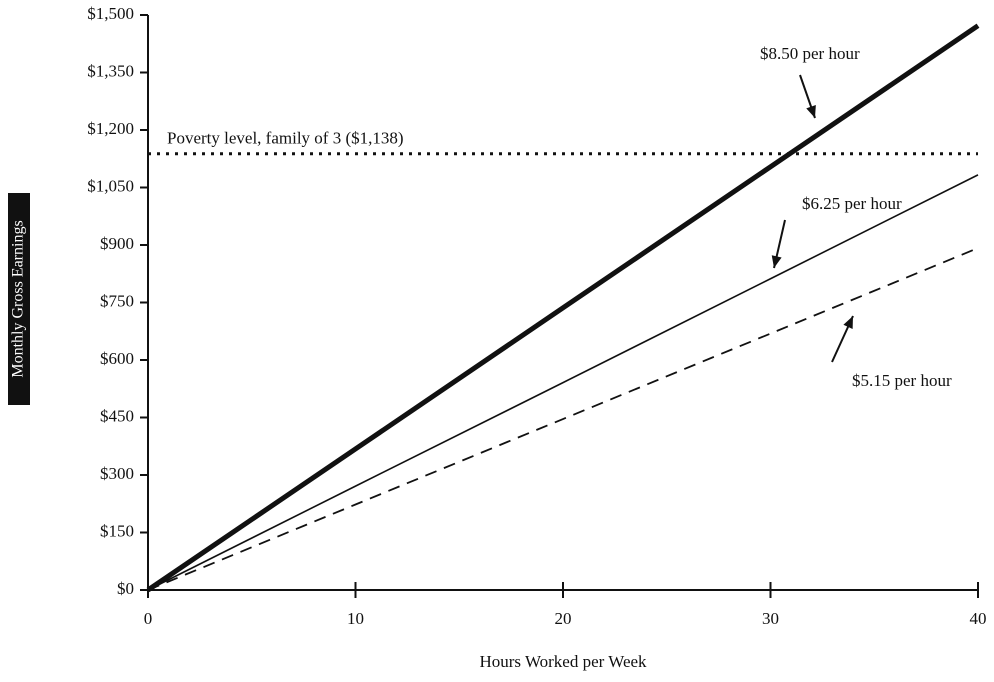 The image size is (994, 682). Describe the element at coordinates (563, 661) in the screenshot. I see `x-axis-title: Hours Worked per Week` at that location.